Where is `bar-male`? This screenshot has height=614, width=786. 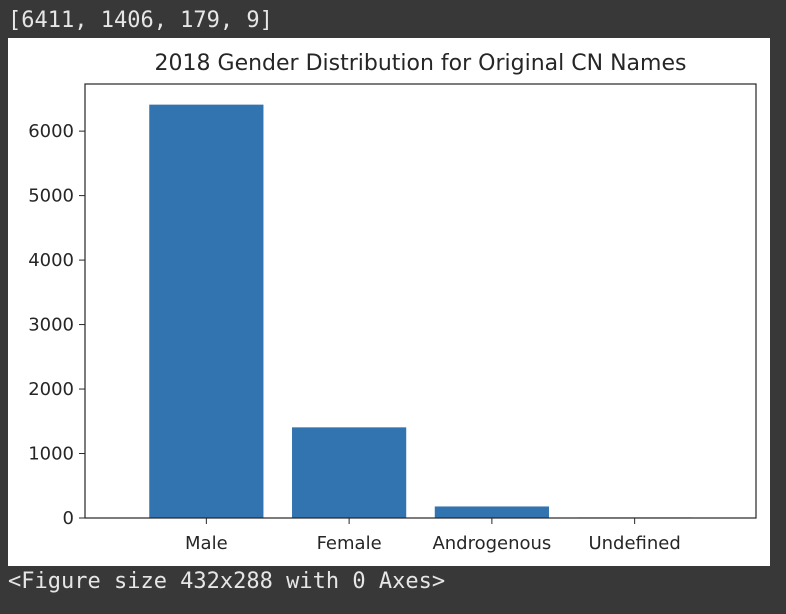 bar-male is located at coordinates (206, 311).